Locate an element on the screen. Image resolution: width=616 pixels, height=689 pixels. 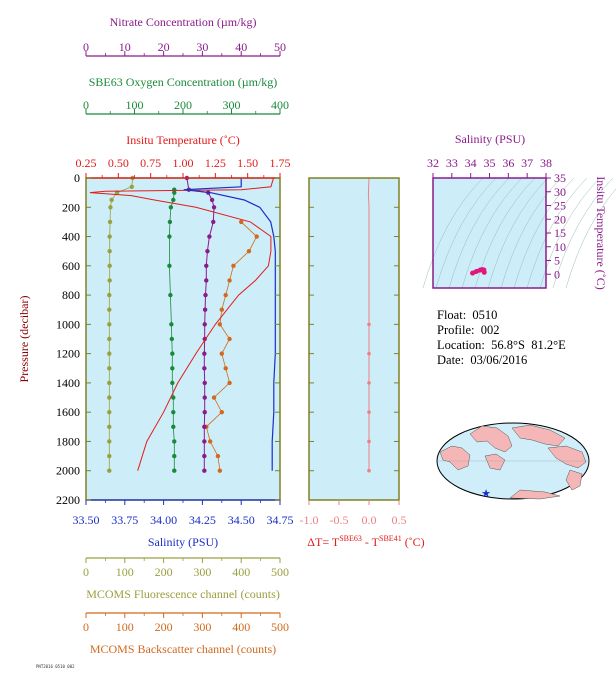
ts-y-tick-label: 30 is located at coordinates (560, 192).